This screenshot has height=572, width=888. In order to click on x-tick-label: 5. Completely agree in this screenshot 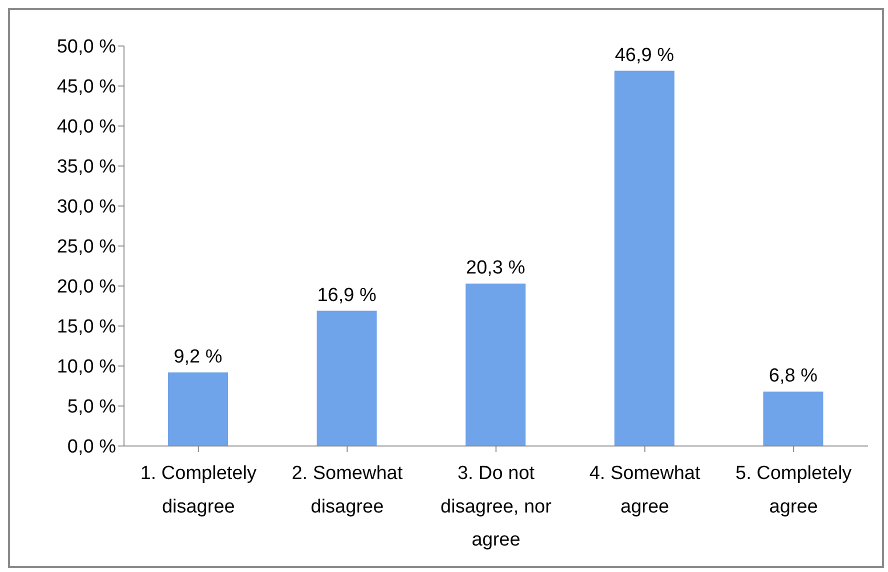, I will do `click(794, 490)`.